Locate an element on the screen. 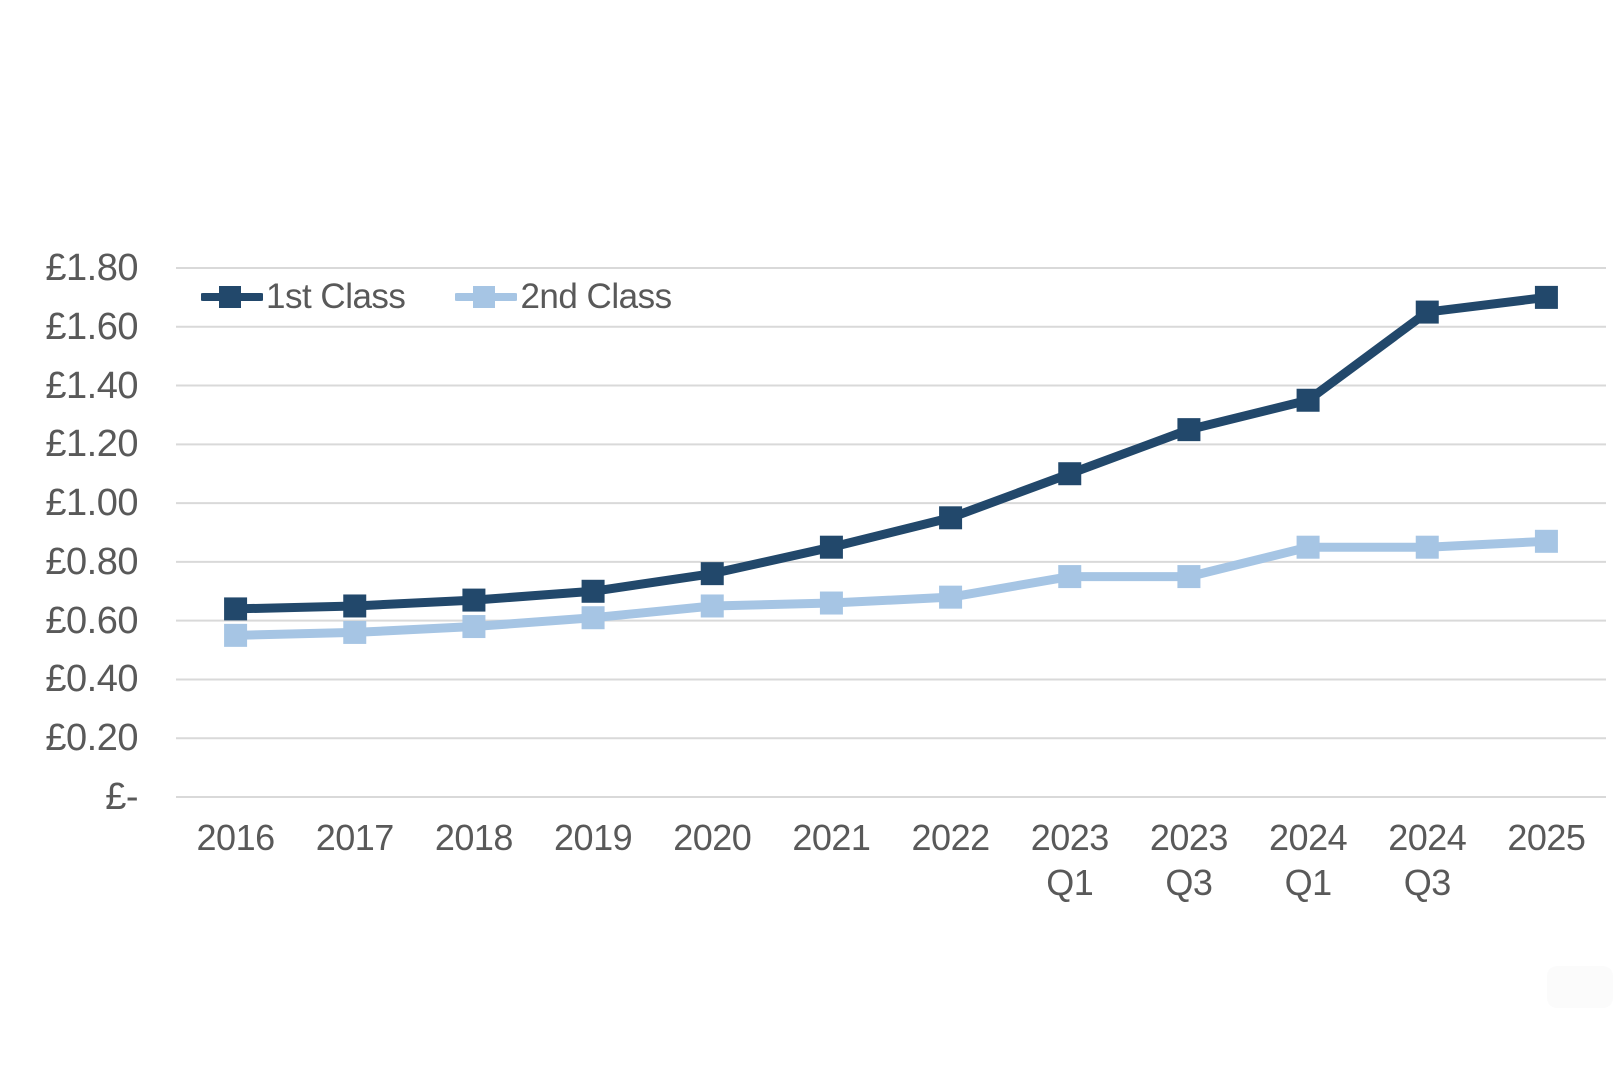 This screenshot has height=1080, width=1615. x-axis-tick-label: 2020 is located at coordinates (712, 837).